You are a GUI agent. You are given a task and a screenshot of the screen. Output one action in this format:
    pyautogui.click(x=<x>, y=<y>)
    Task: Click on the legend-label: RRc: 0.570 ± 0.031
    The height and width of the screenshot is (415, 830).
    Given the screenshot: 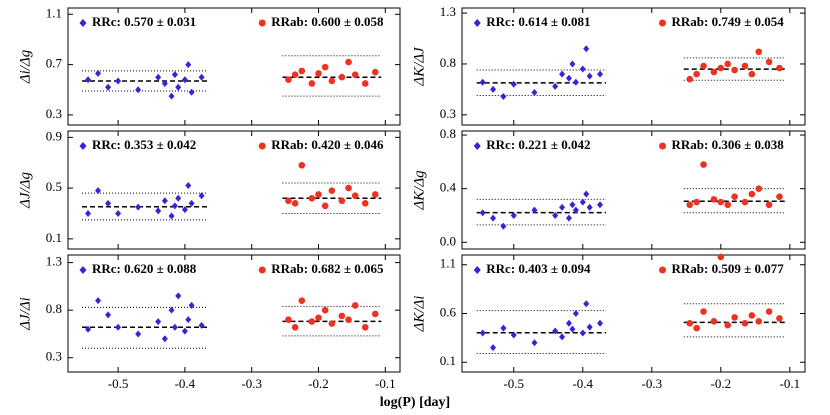 What is the action you would take?
    pyautogui.click(x=144, y=21)
    